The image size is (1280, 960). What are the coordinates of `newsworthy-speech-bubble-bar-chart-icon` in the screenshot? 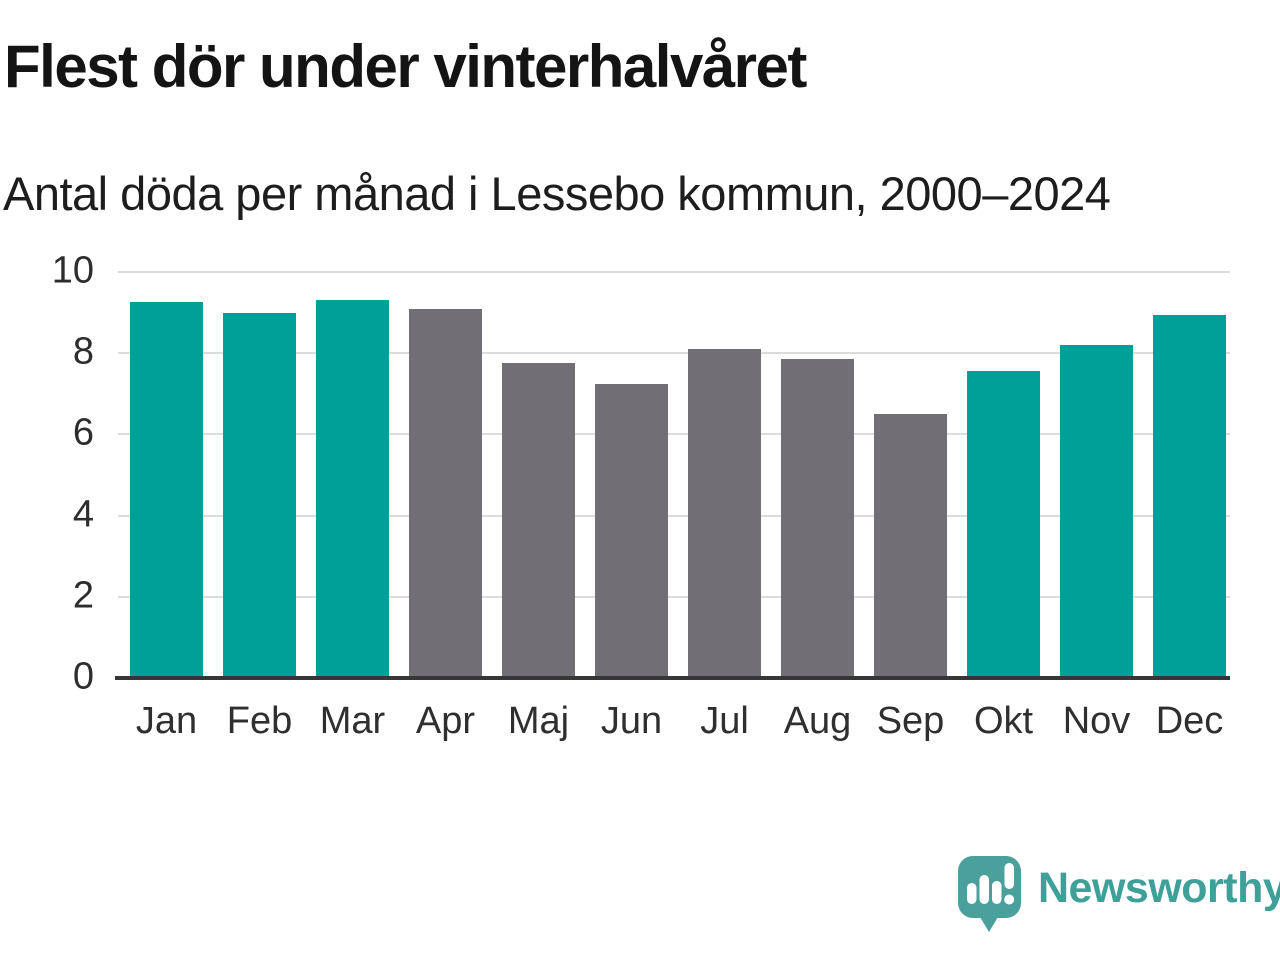 It's located at (989, 894).